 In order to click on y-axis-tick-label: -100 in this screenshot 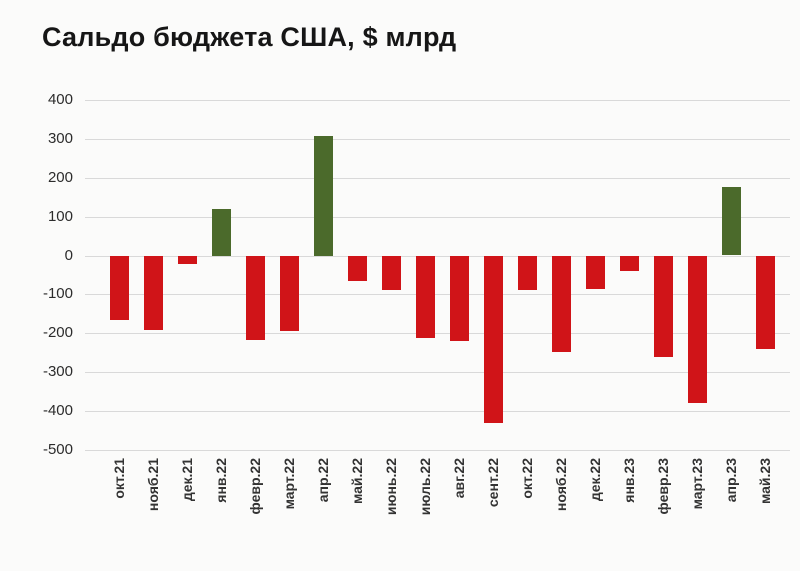, I will do `click(57, 294)`.